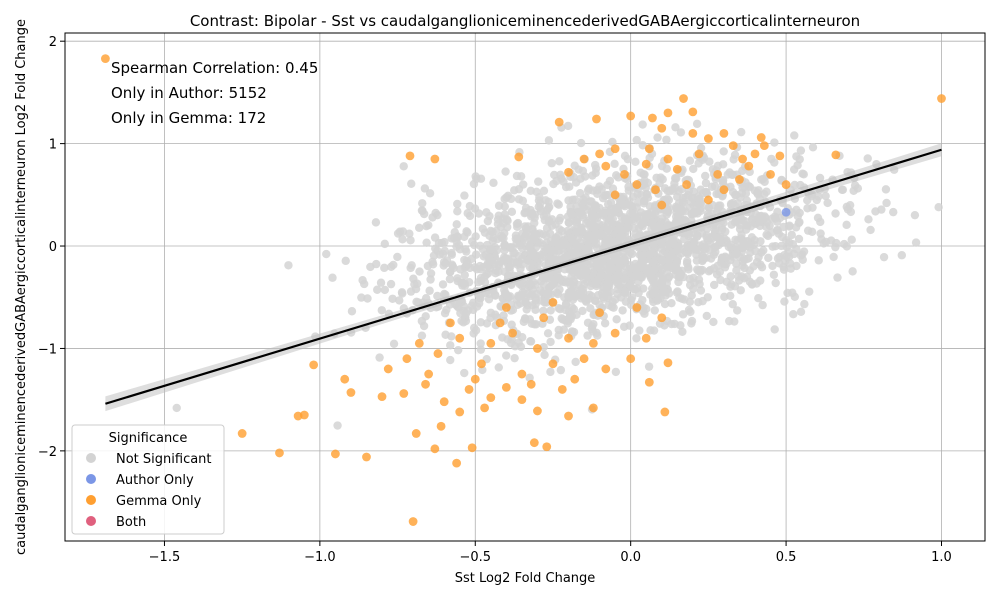 This screenshot has width=1000, height=600. I want to click on legend-label-gemma-only: Gemma Only, so click(159, 501).